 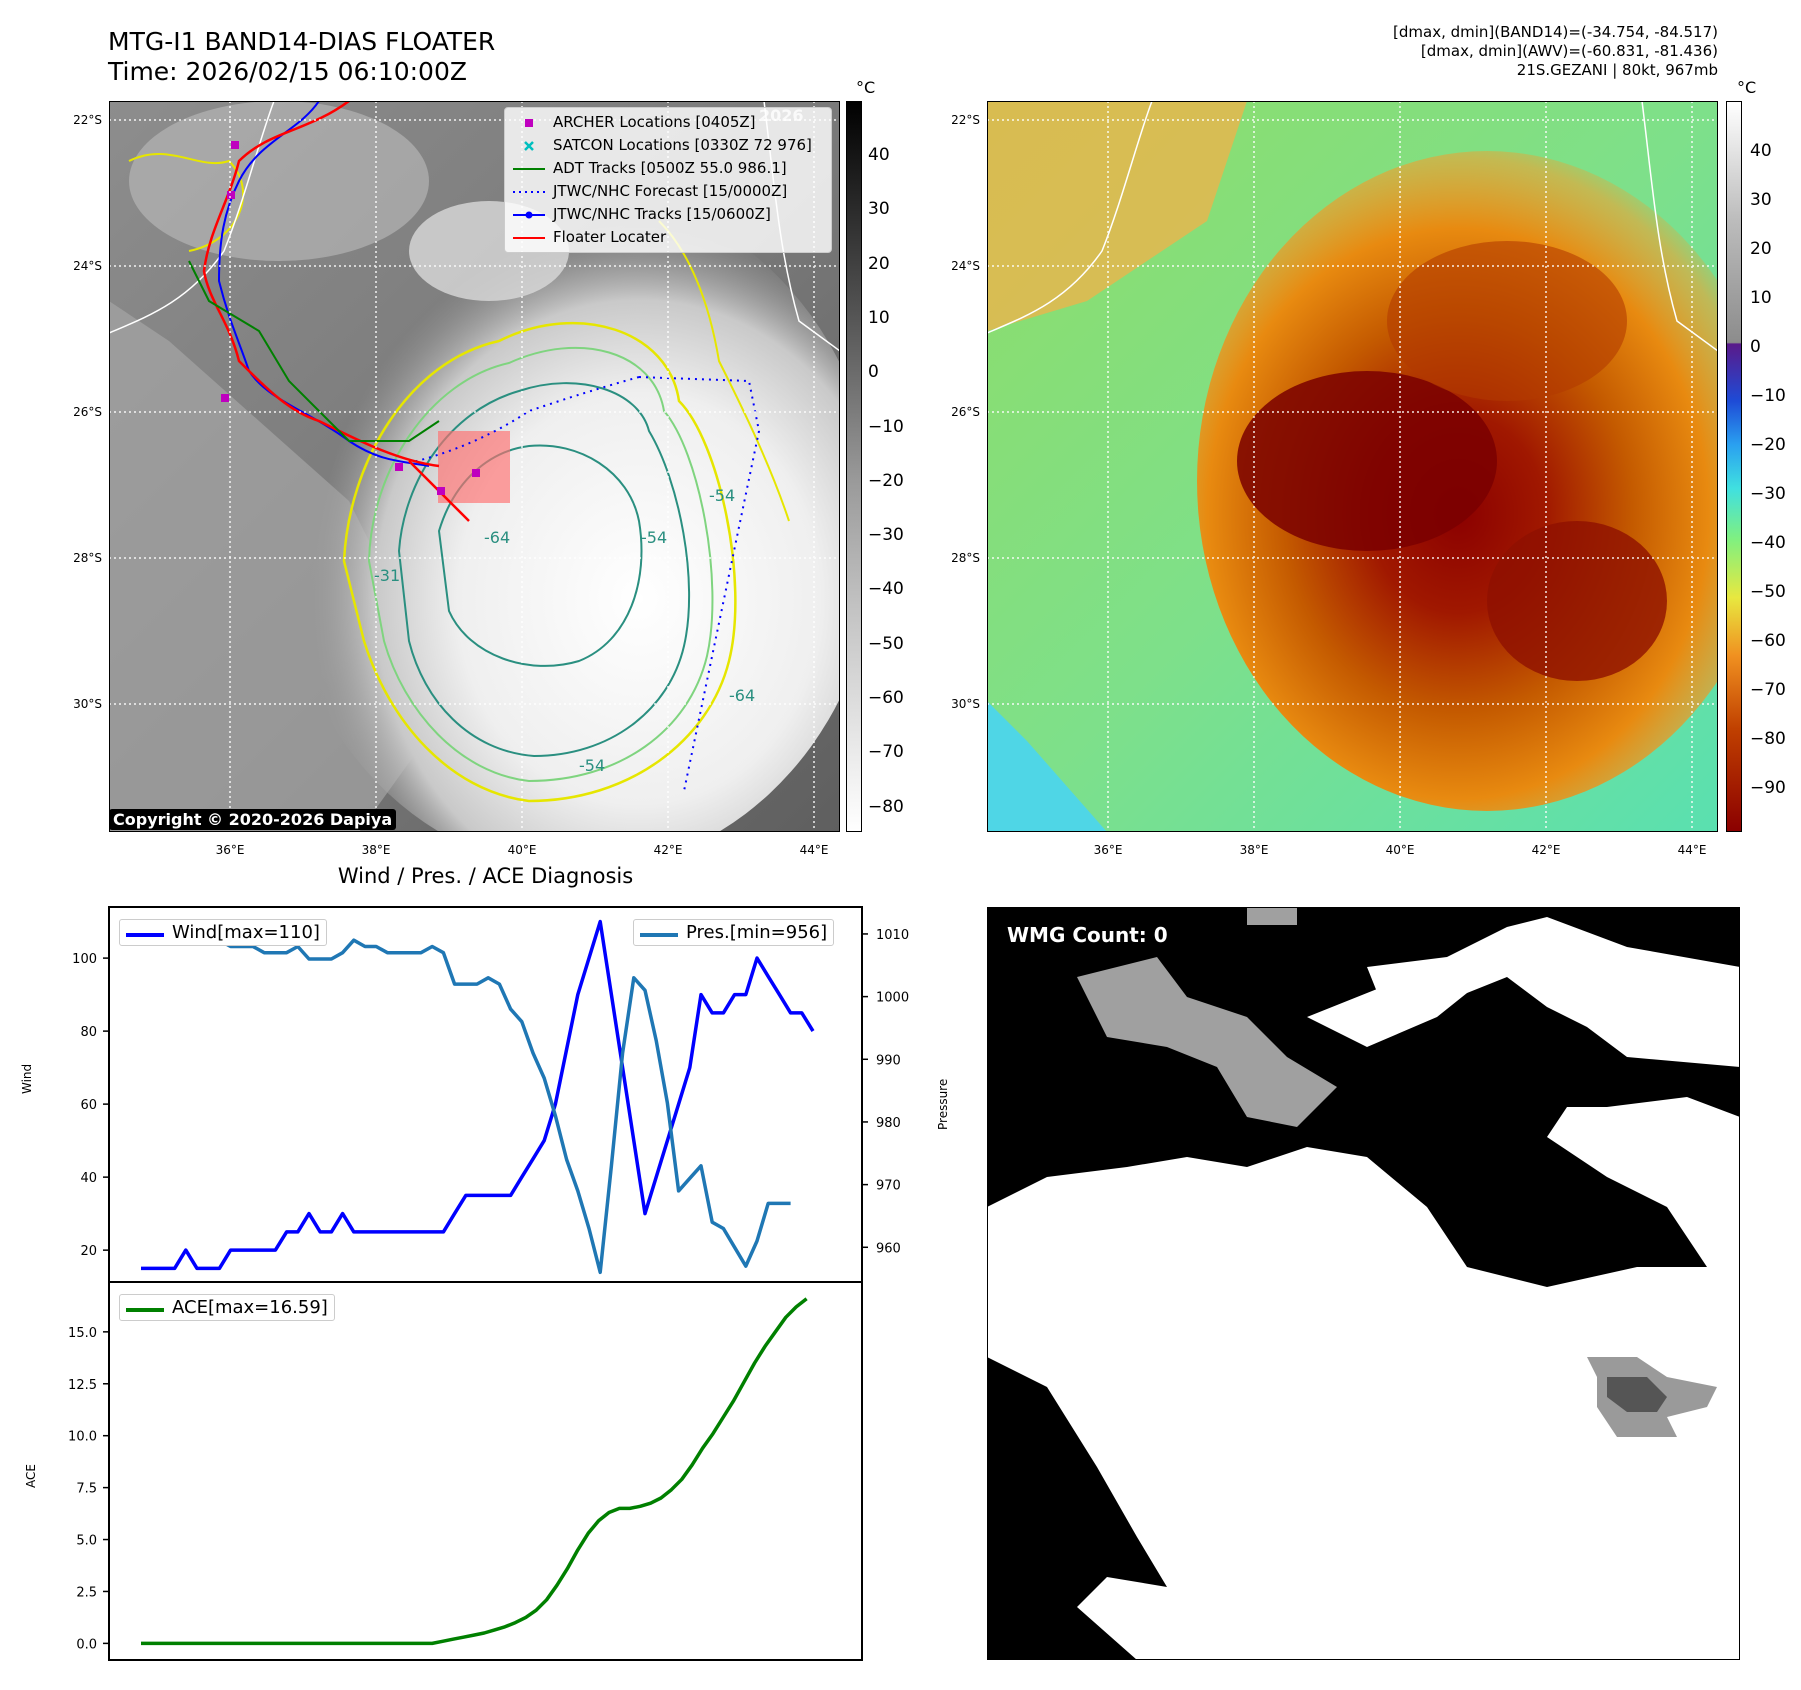 What do you see at coordinates (1768, 543) in the screenshot?
I see `colorbar-right-tick: −40` at bounding box center [1768, 543].